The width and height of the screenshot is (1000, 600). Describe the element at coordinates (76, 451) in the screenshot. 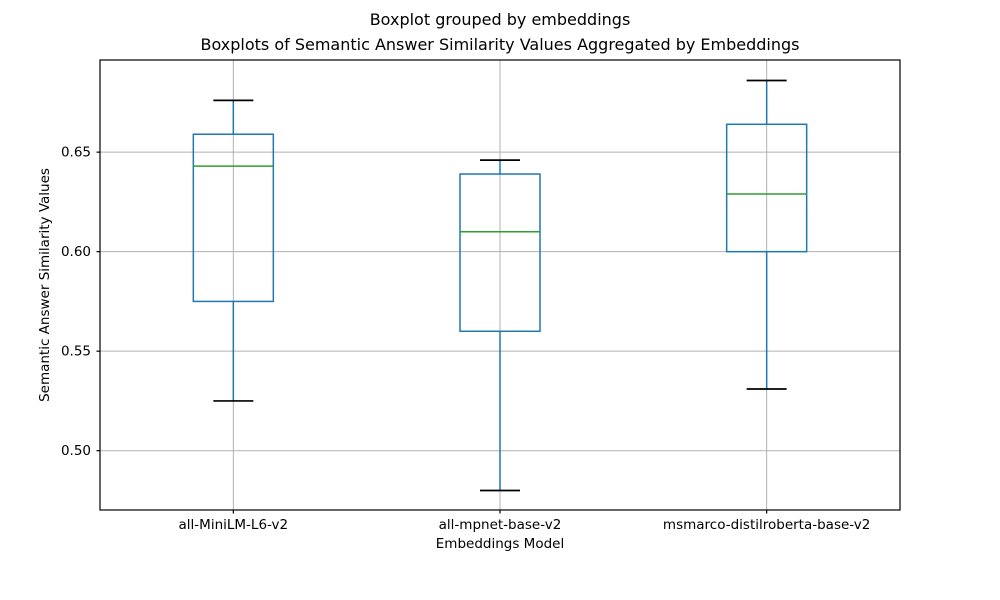

I see `y-tick-label: 0.50` at that location.